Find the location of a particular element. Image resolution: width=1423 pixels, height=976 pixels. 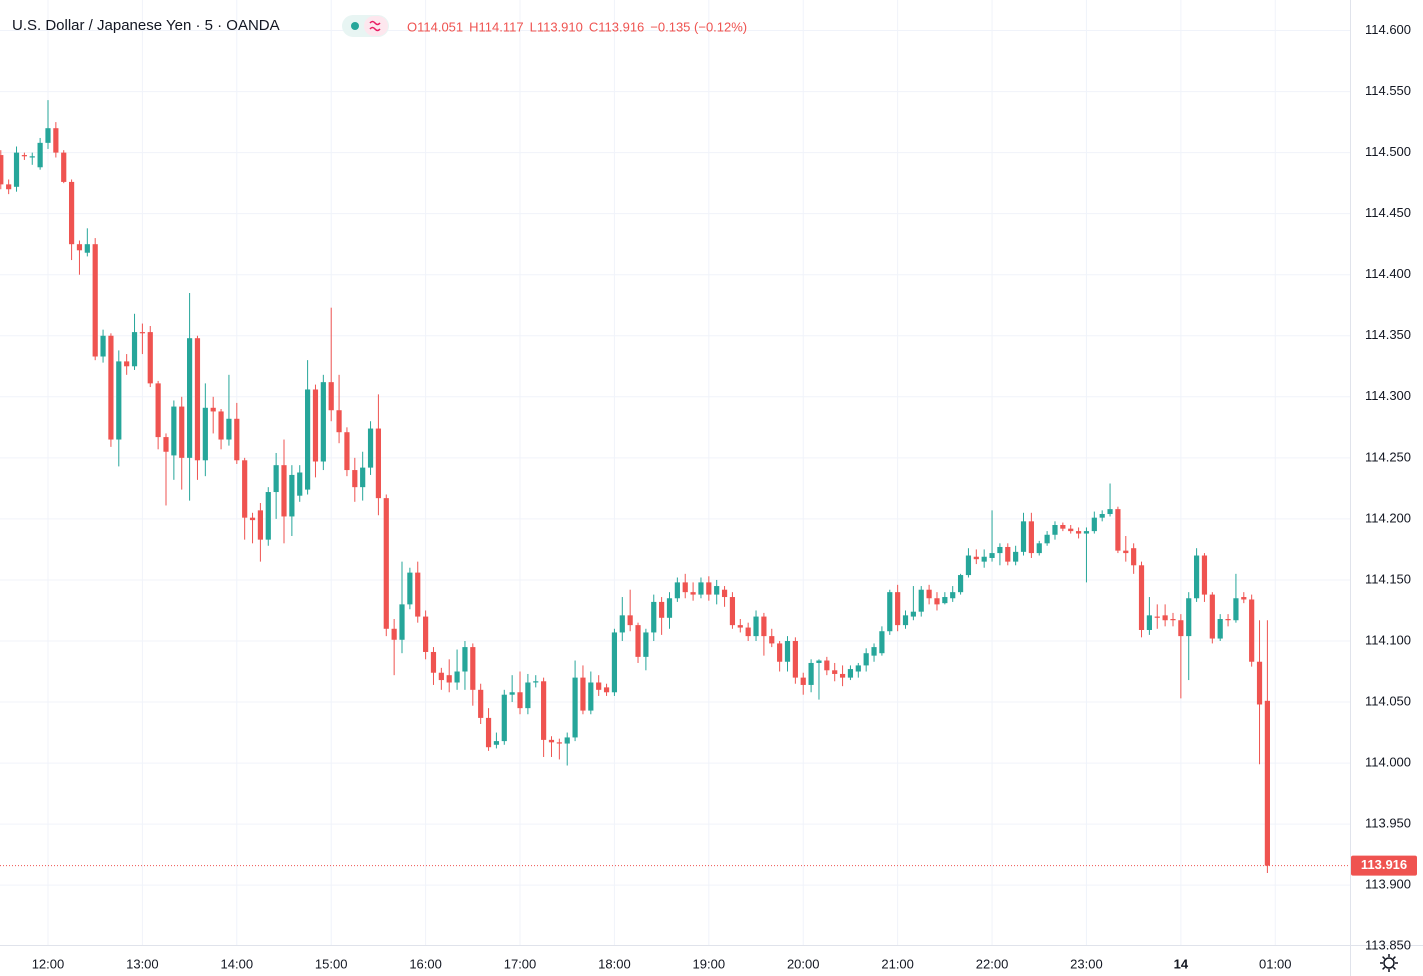

ohlc-value: O114.051 is located at coordinates (435, 26).